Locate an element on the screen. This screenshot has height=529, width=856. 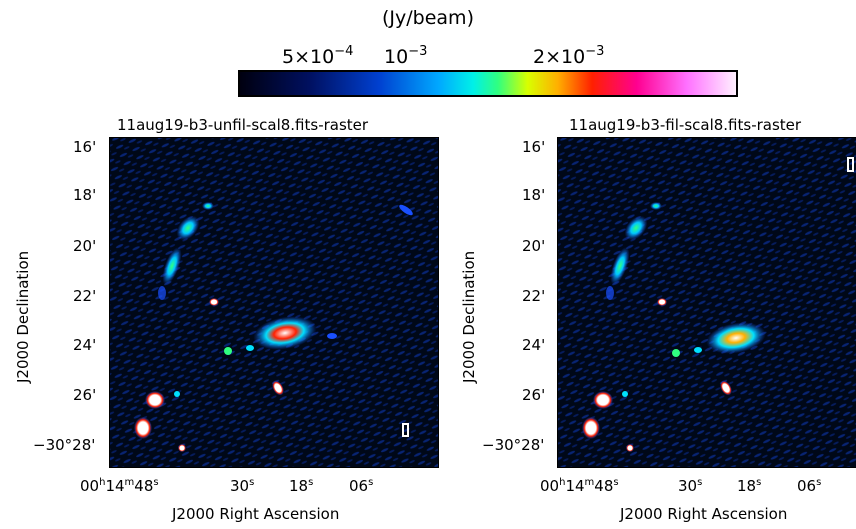
xlabel-right: J2000 Right Ascension is located at coordinates (704, 514).